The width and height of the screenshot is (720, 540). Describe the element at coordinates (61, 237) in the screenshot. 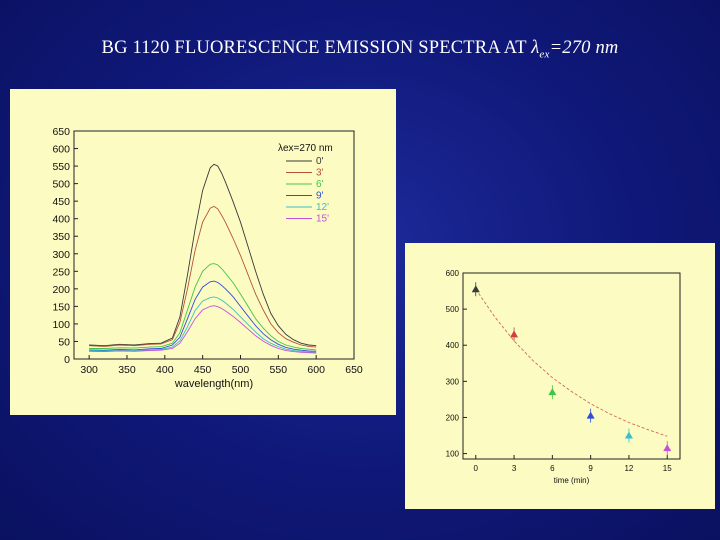

I see `y-tick-label: 350` at that location.